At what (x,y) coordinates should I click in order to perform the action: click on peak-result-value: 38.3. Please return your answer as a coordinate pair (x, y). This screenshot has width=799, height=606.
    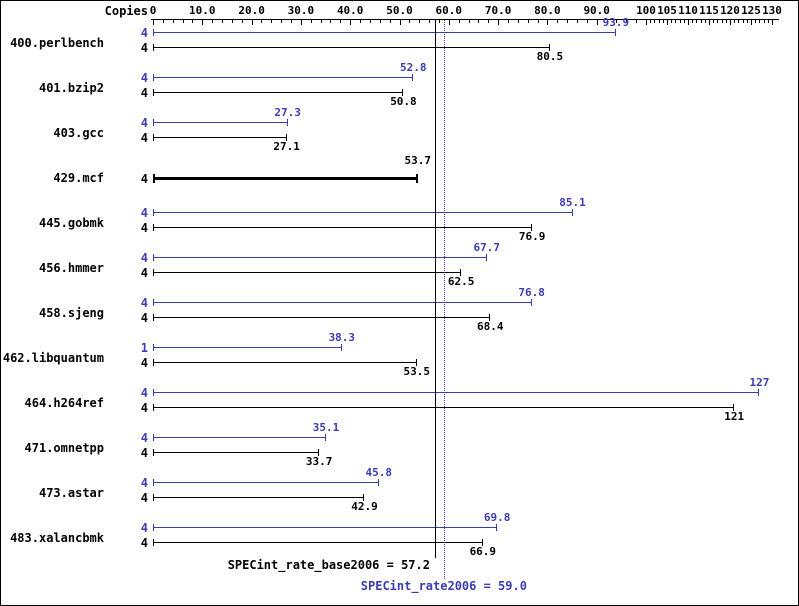
    Looking at the image, I should click on (342, 337).